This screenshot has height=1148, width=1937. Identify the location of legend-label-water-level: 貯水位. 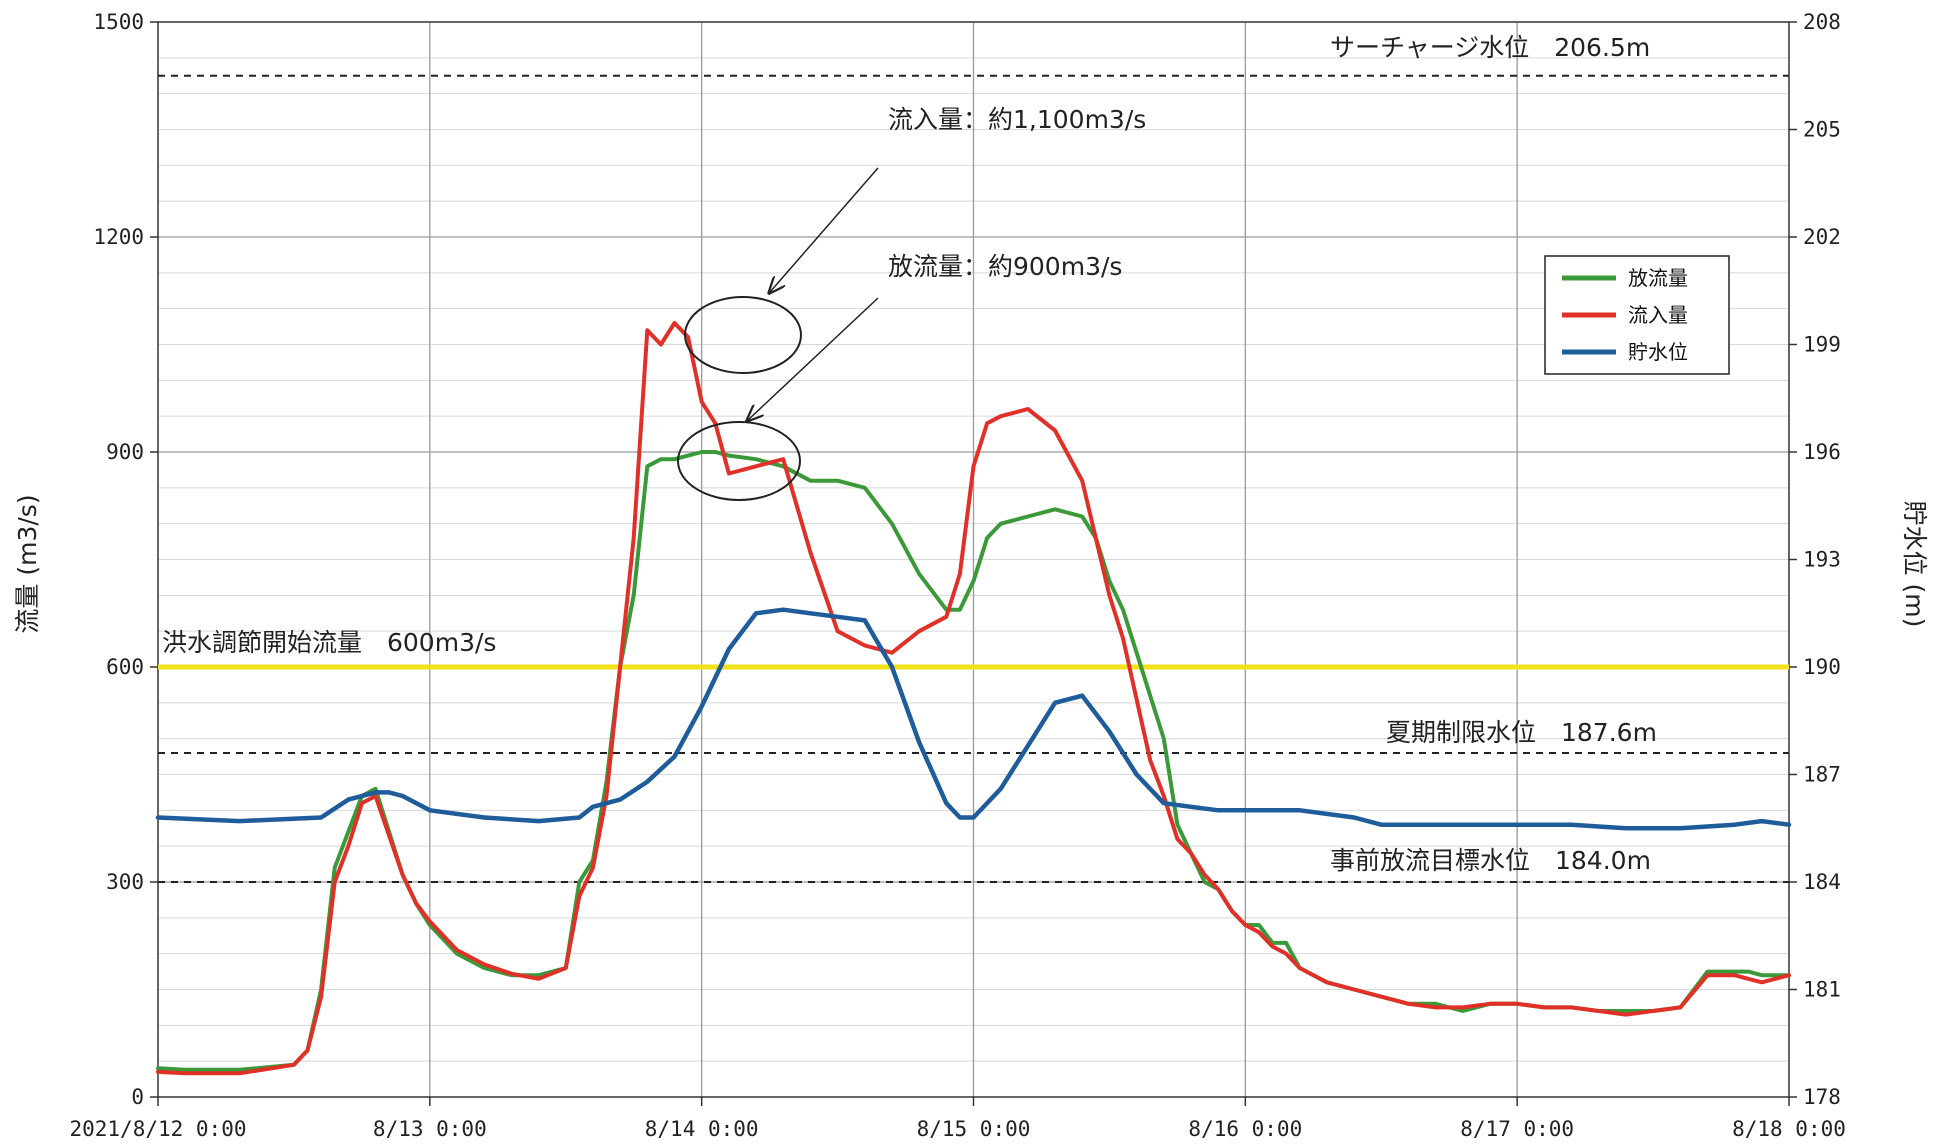
(1658, 352).